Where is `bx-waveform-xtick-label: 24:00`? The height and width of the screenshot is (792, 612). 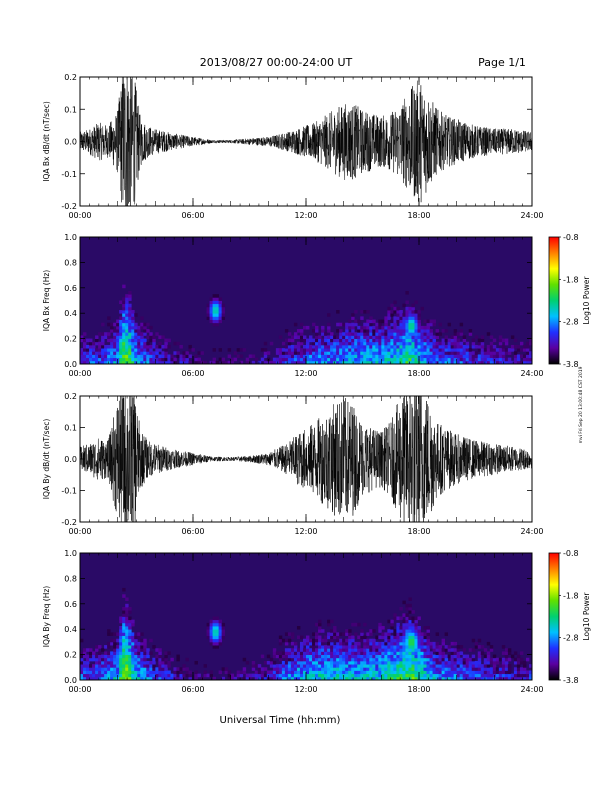
bx-waveform-xtick-label: 24:00 is located at coordinates (531, 215).